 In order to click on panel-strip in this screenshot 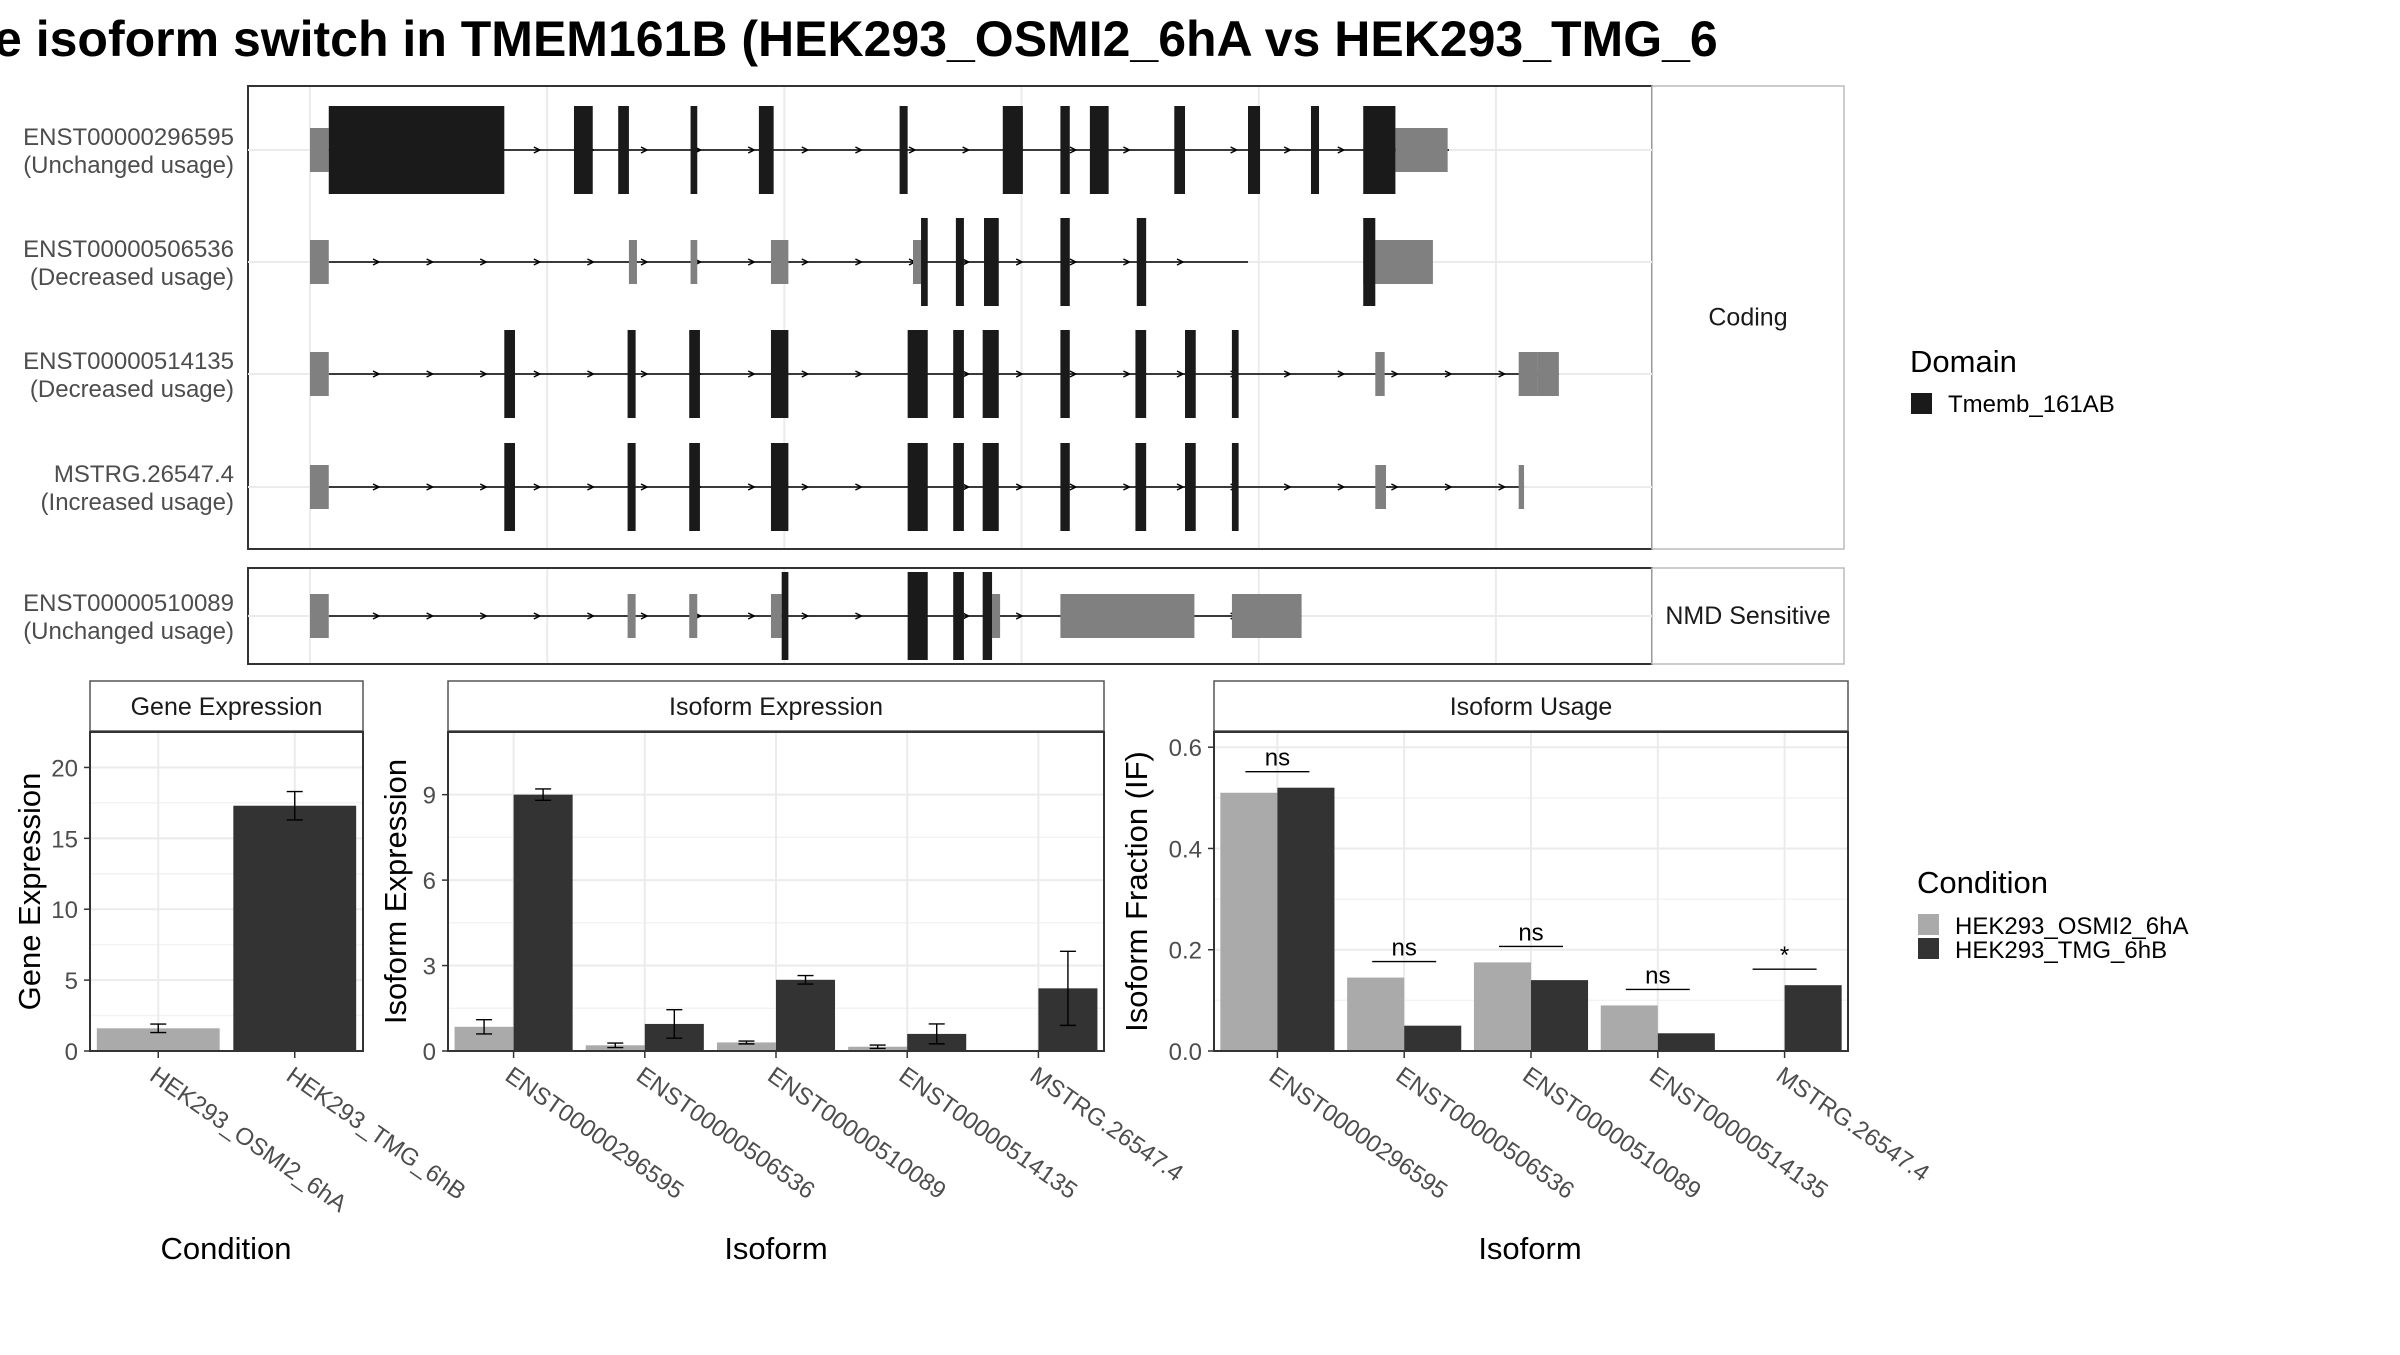, I will do `click(1531, 706)`.